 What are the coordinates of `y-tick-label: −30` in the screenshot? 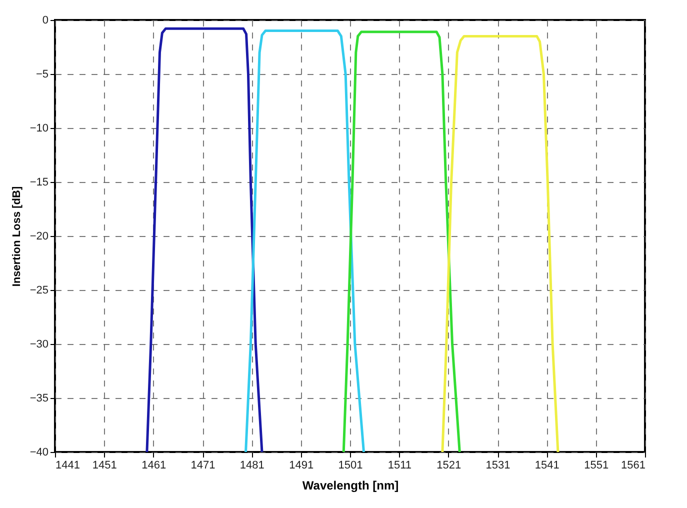 It's located at (39, 344).